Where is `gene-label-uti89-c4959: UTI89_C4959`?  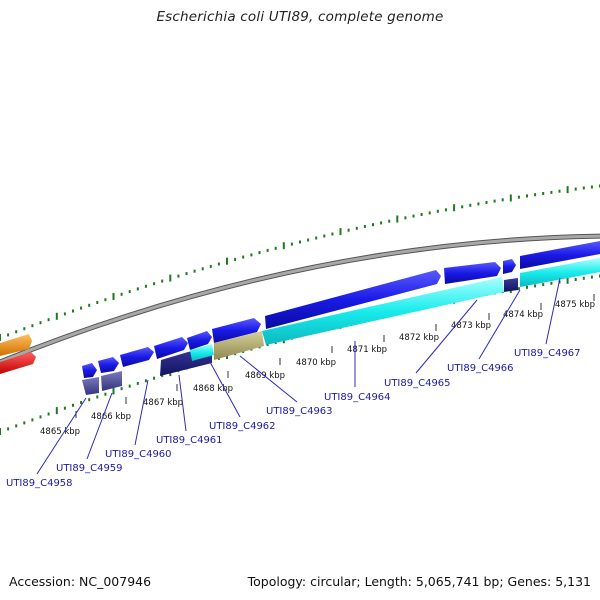 gene-label-uti89-c4959: UTI89_C4959 is located at coordinates (89, 468).